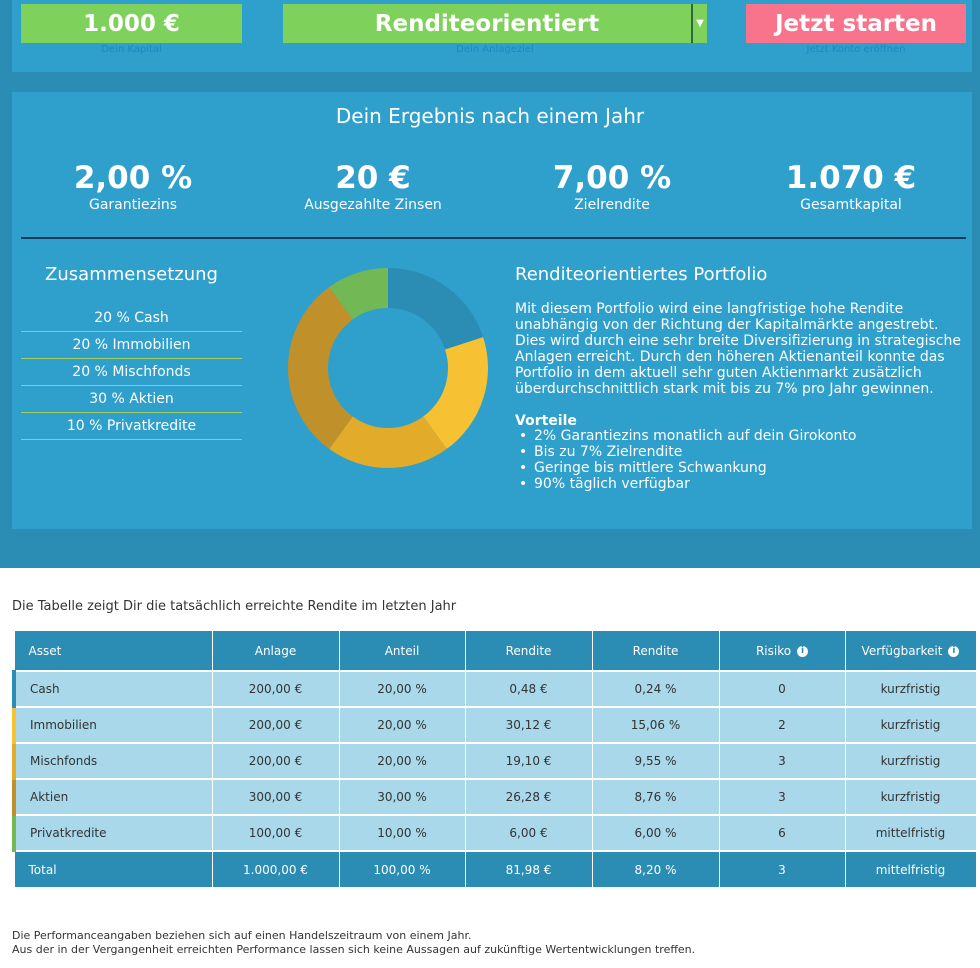 The height and width of the screenshot is (968, 980). Describe the element at coordinates (113, 651) in the screenshot. I see `column-header: Asset` at that location.